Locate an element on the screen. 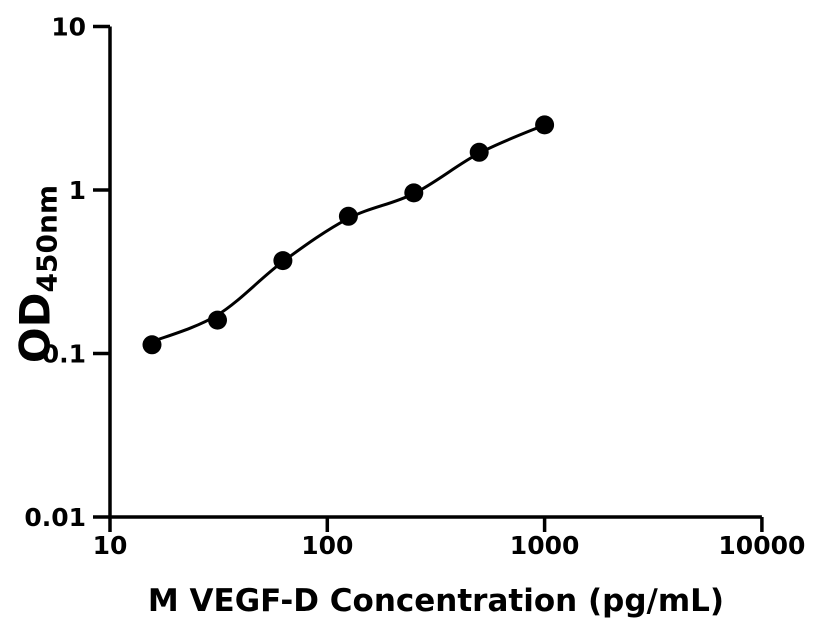  y-axis-title-subscript: 450nm is located at coordinates (47, 238).